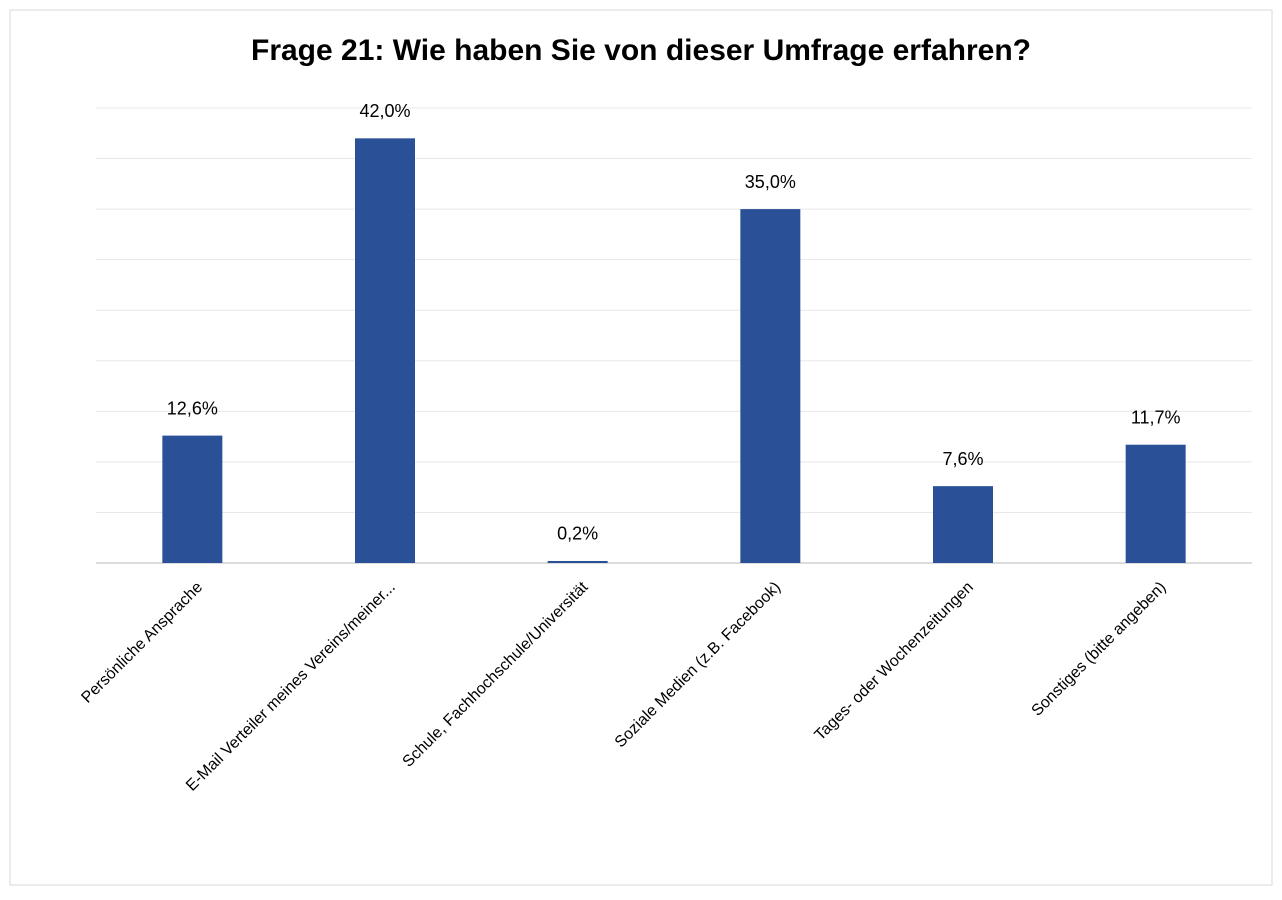  What do you see at coordinates (192, 408) in the screenshot?
I see `data-label: 12,6%` at bounding box center [192, 408].